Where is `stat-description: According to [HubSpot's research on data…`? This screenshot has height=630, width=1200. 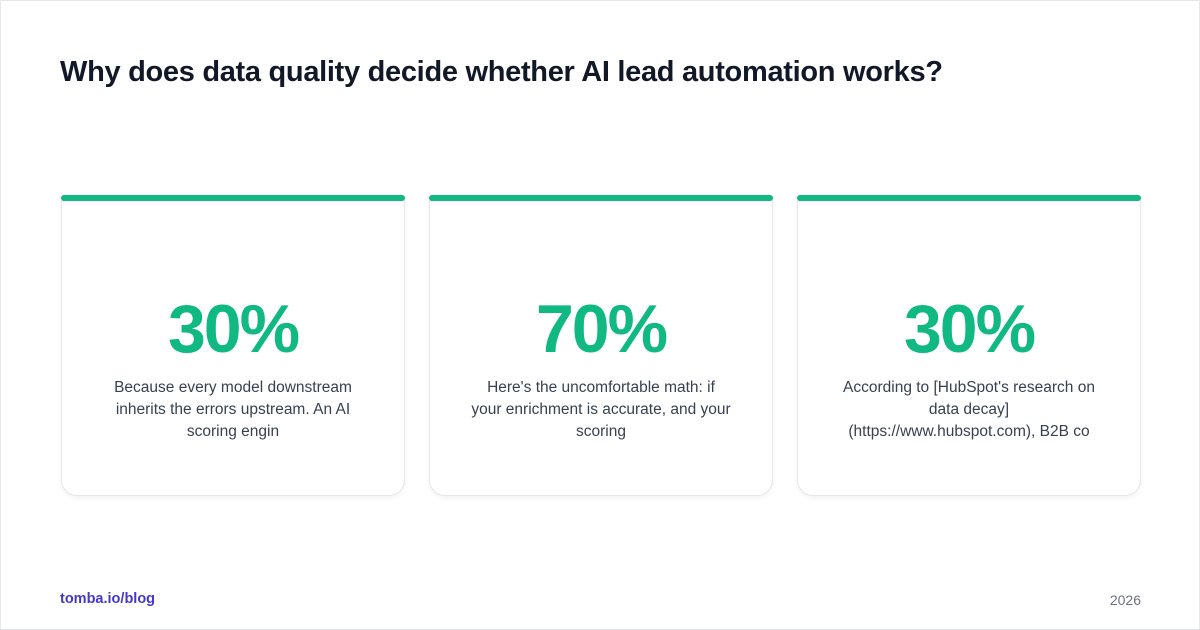 stat-description: According to [HubSpot's research on data… is located at coordinates (969, 409).